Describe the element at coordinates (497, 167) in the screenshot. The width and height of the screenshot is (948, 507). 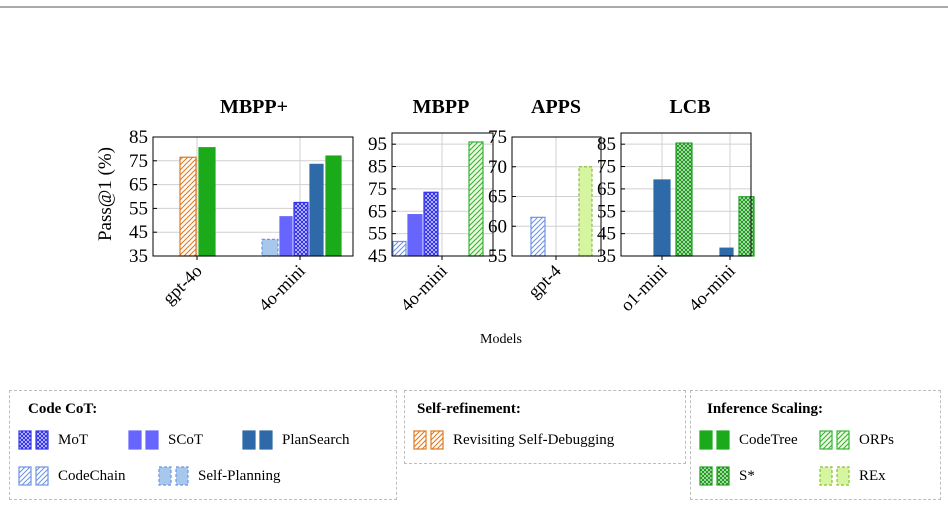
I see `y-tick-label: 70` at that location.